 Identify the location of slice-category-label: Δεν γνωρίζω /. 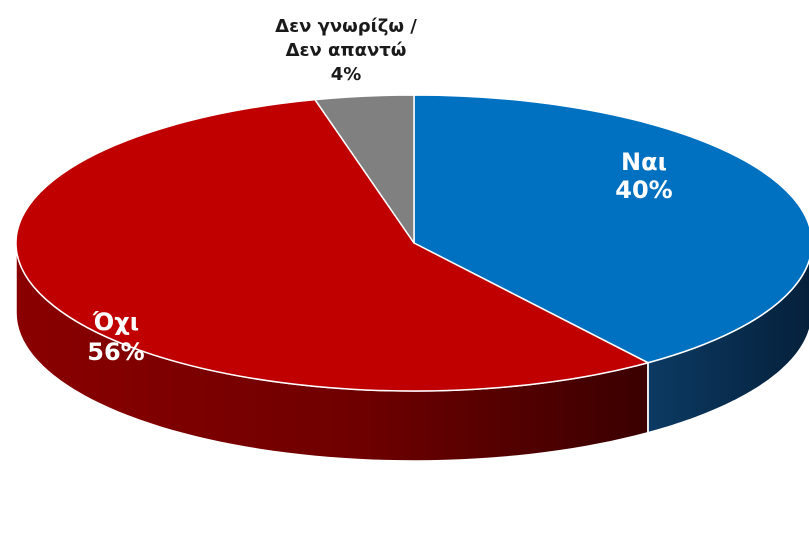
(346, 26).